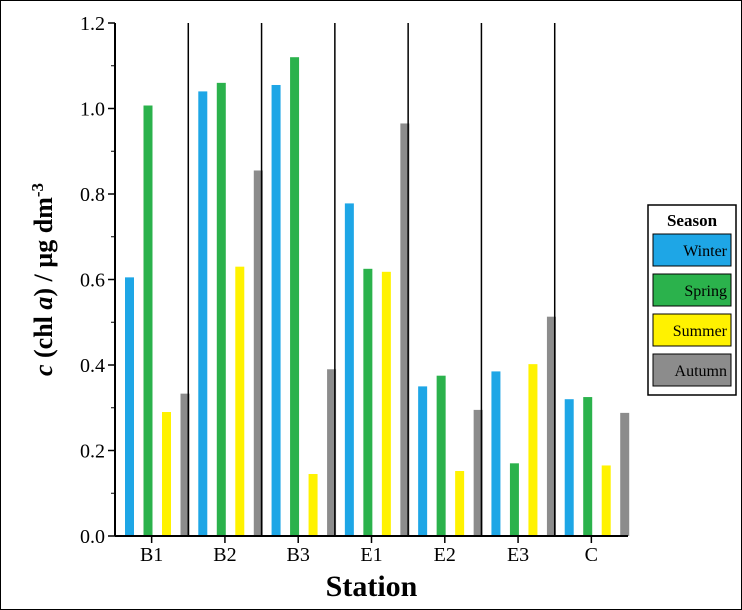 The height and width of the screenshot is (610, 742). What do you see at coordinates (701, 371) in the screenshot?
I see `legend-label-autumn: Autumn` at bounding box center [701, 371].